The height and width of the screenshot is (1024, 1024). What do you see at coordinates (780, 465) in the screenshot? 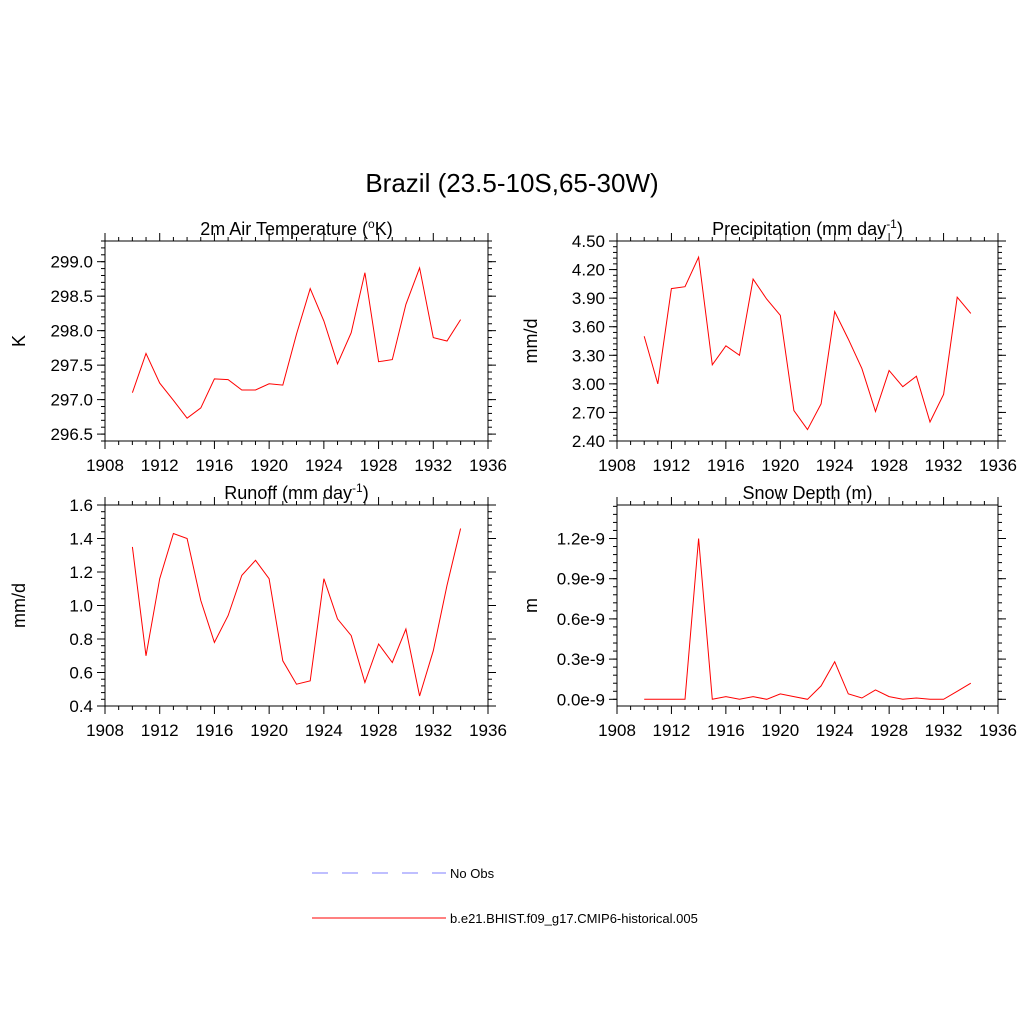
I see `precipitation-xtick-label: 1920` at bounding box center [780, 465].